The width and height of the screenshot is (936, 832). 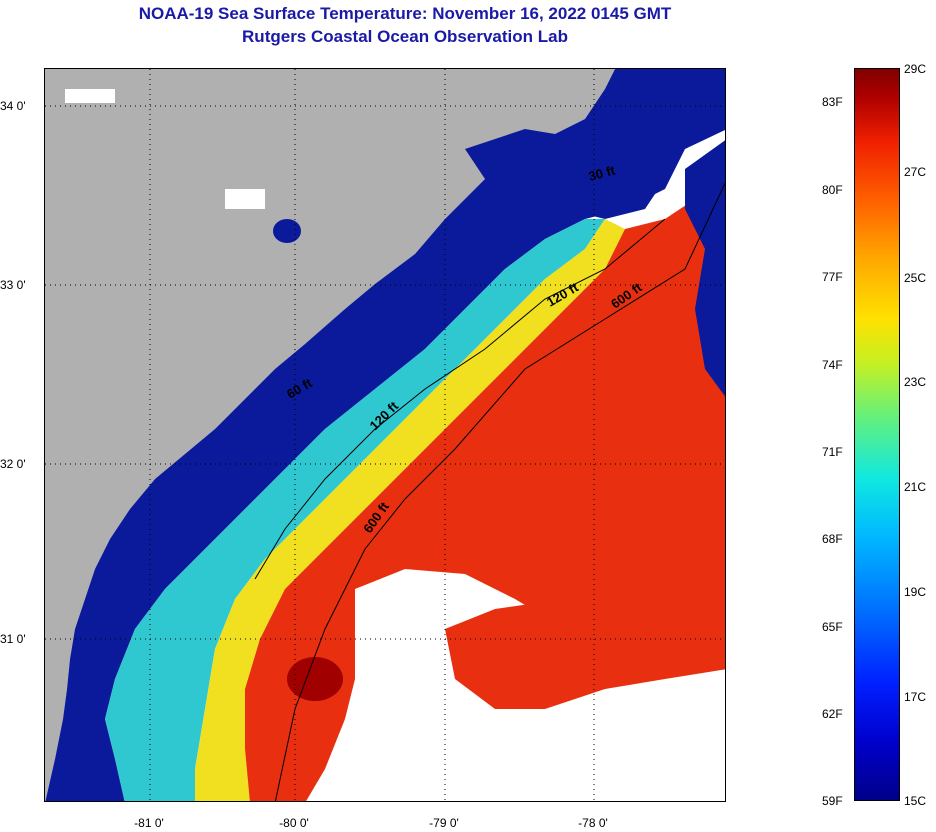 What do you see at coordinates (915, 801) in the screenshot?
I see `colorbar-c-label: 15C` at bounding box center [915, 801].